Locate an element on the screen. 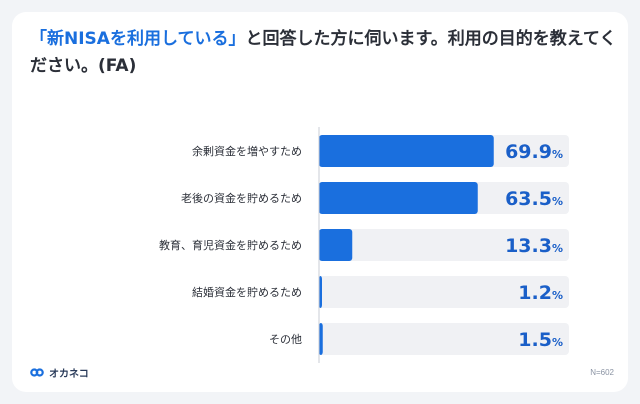 Image resolution: width=640 pixels, height=404 pixels. category-label: 老後の資金を貯めるため is located at coordinates (241, 198).